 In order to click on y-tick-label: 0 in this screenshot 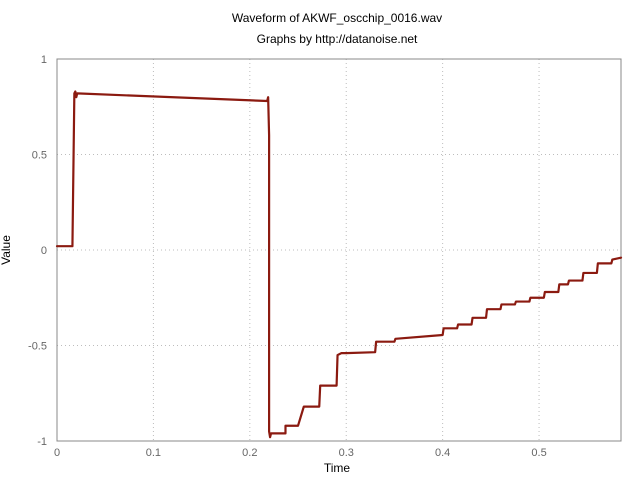, I will do `click(44, 251)`.